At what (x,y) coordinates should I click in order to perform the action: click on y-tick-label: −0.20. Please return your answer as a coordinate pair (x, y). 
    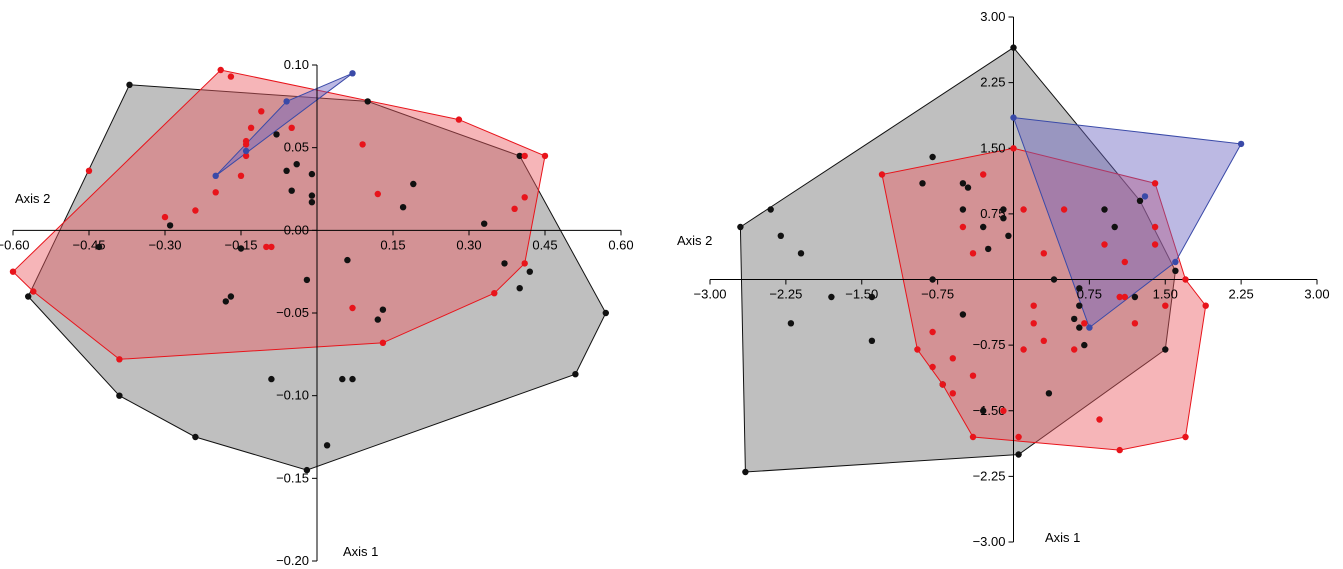
    Looking at the image, I should click on (292, 560).